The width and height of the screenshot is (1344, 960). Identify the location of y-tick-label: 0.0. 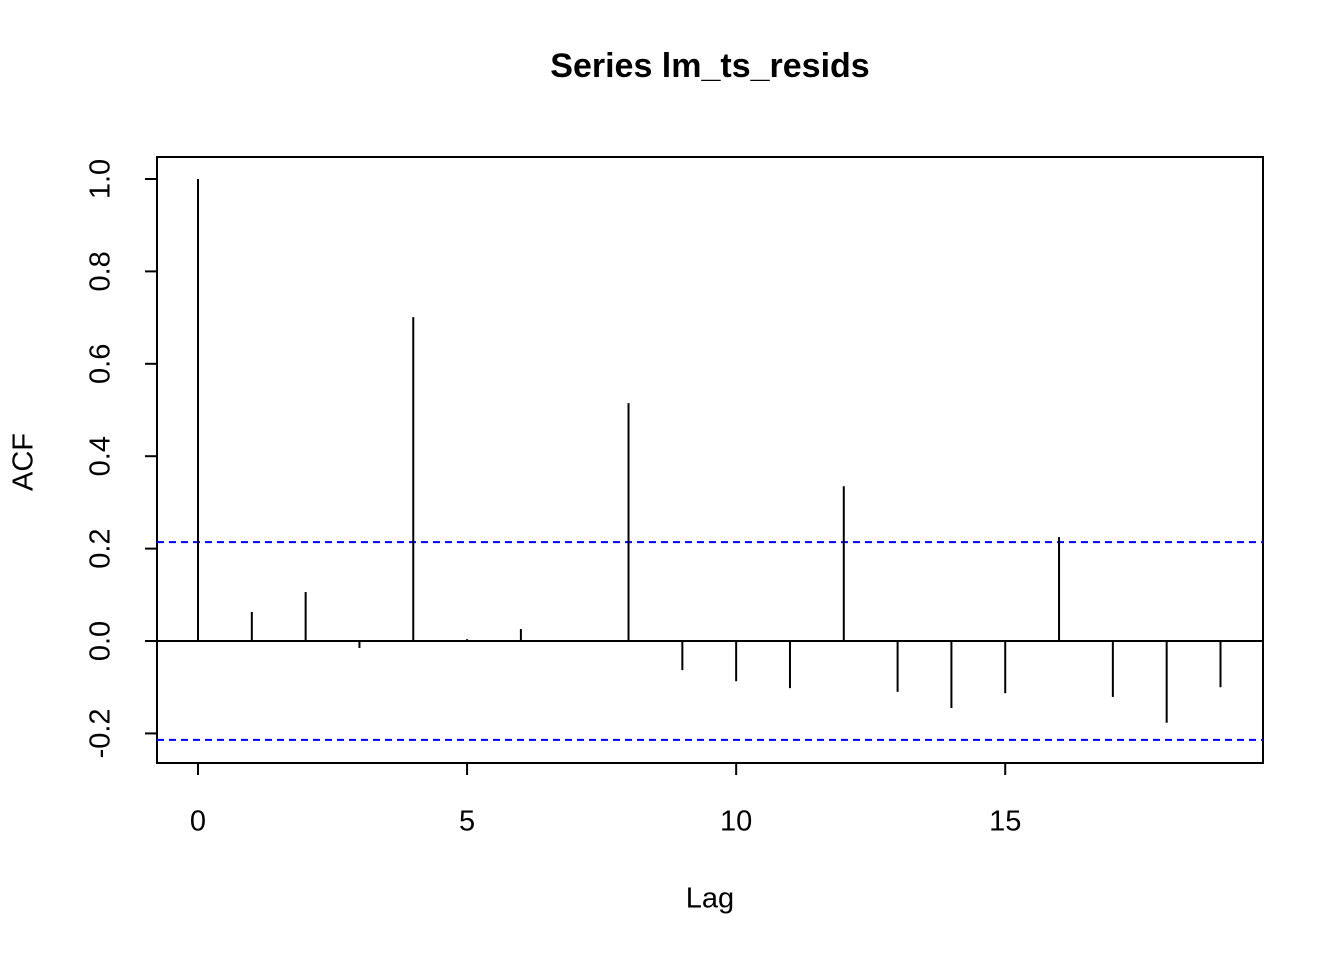
(101, 641).